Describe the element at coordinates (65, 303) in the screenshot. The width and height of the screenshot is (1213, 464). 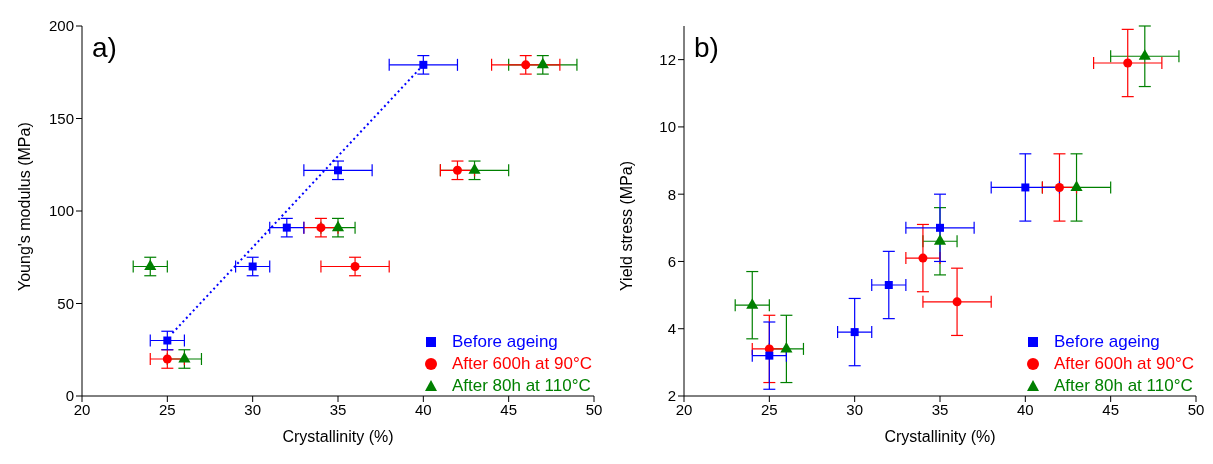
I see `y-tick-label: 50` at that location.